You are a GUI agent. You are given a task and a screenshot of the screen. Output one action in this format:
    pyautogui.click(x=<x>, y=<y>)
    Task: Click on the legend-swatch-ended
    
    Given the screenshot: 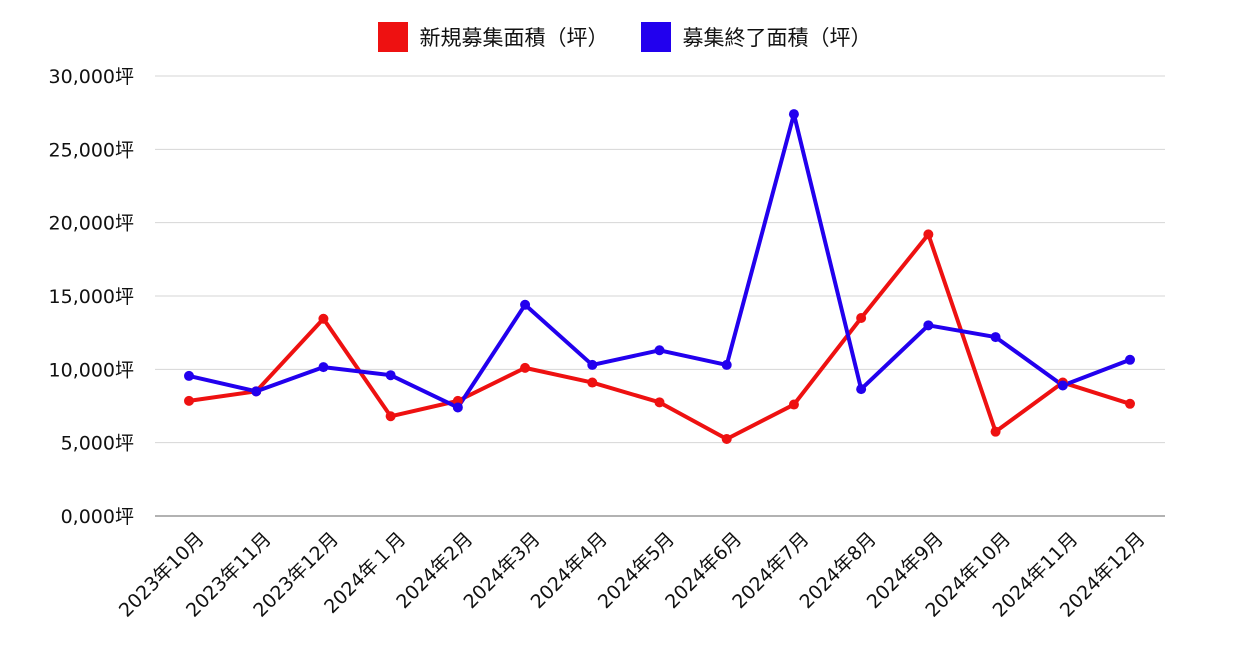 What is the action you would take?
    pyautogui.click(x=655, y=37)
    